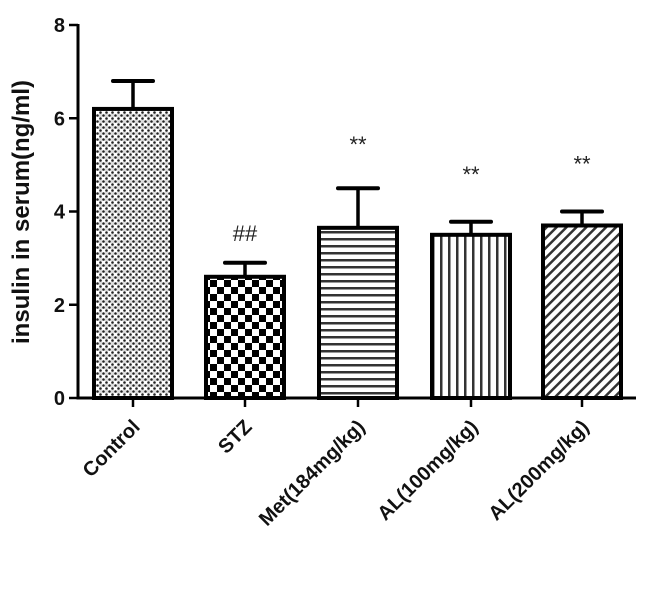 Image resolution: width=650 pixels, height=590 pixels. What do you see at coordinates (245, 233) in the screenshot?
I see `significance-marker: ##` at bounding box center [245, 233].